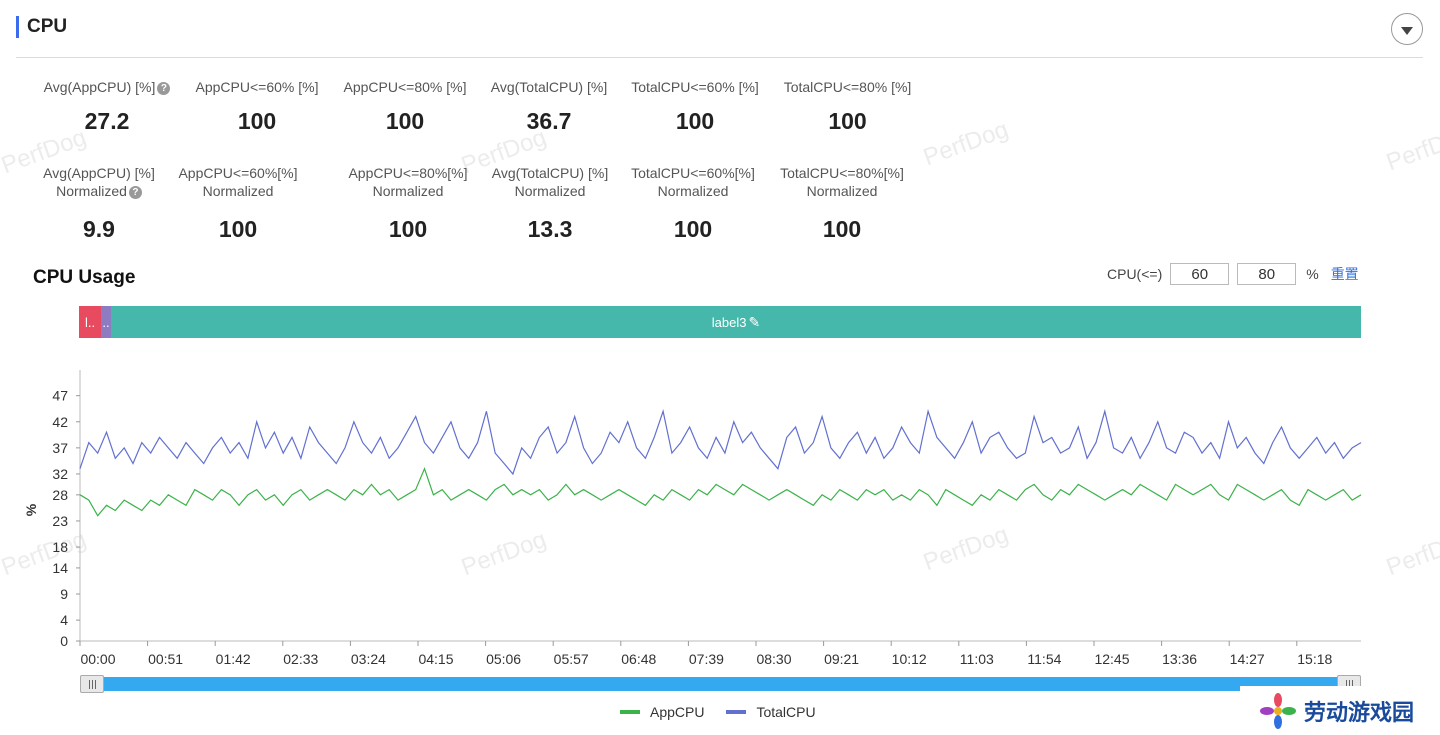 The image size is (1440, 735). I want to click on label-text: l.., so click(90, 322).